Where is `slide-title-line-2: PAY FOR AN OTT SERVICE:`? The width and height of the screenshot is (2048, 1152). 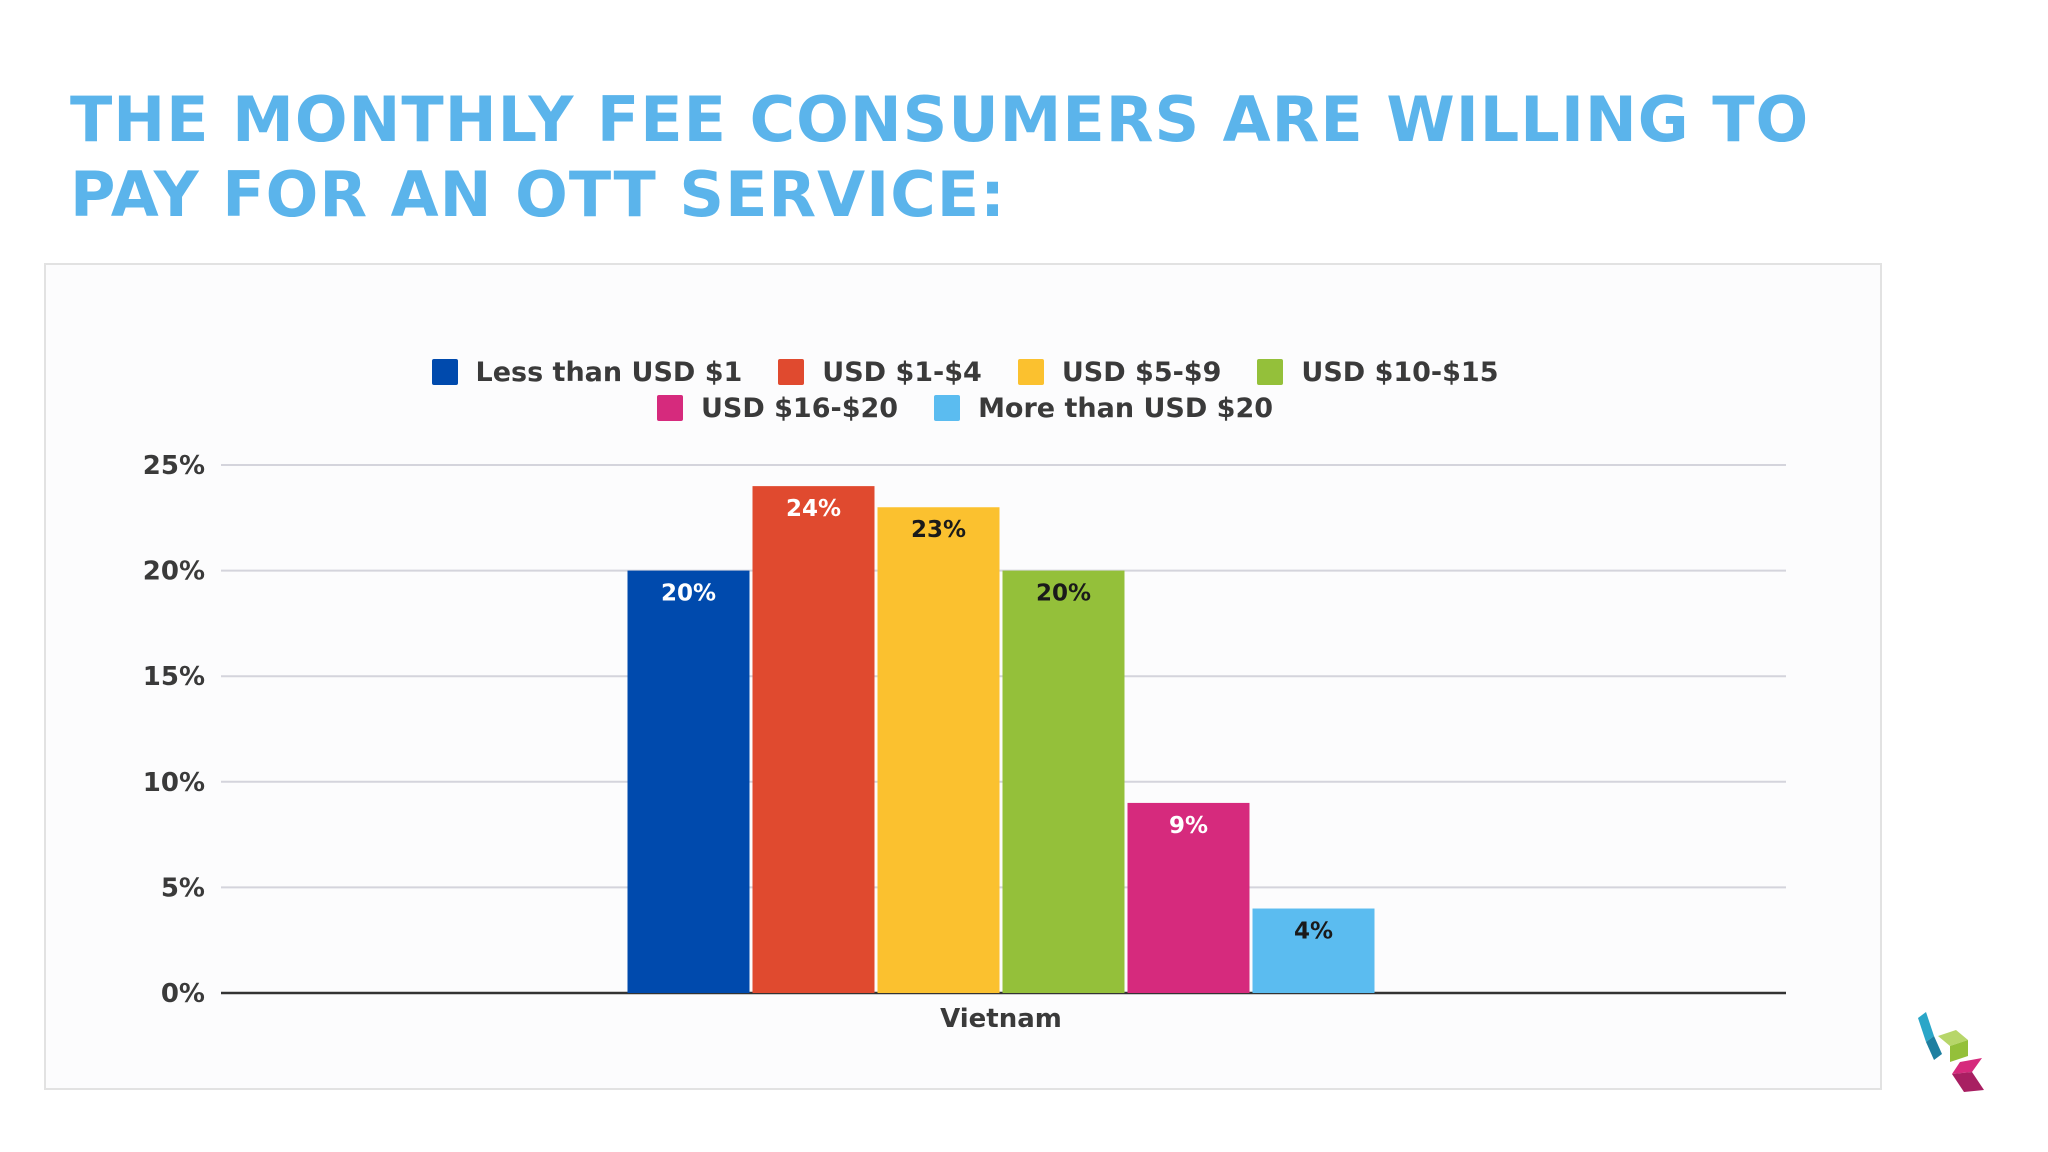 slide-title-line-2: PAY FOR AN OTT SERVICE: is located at coordinates (538, 194).